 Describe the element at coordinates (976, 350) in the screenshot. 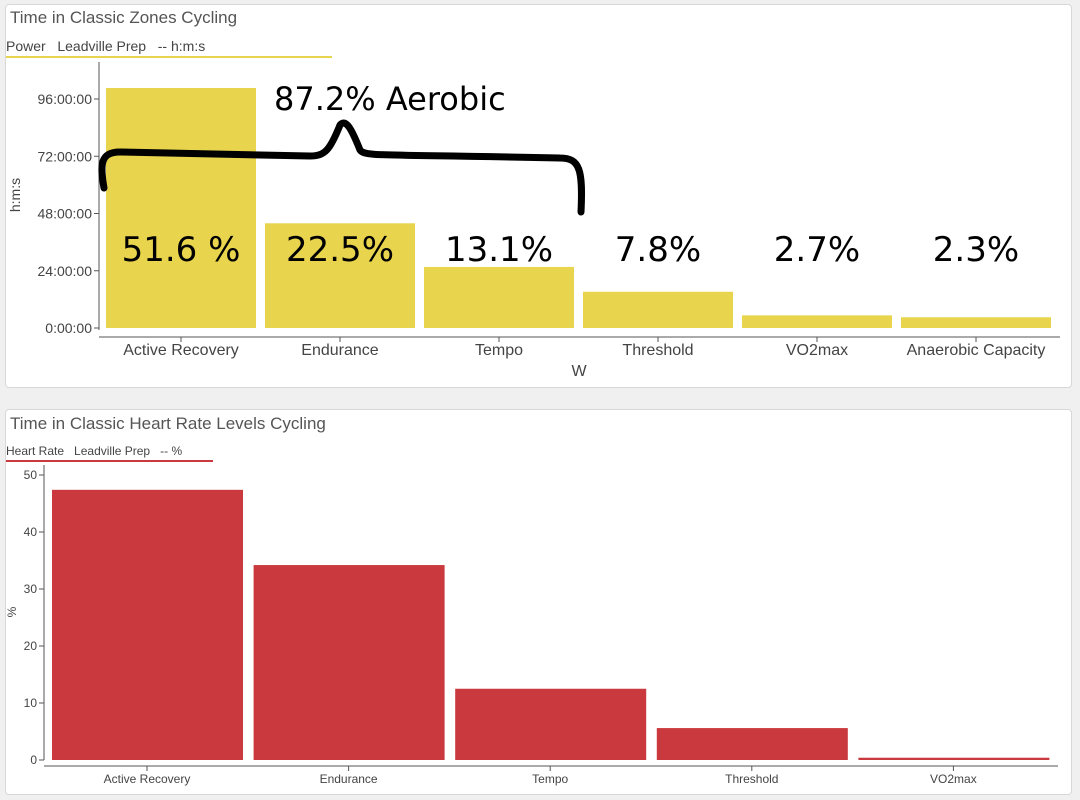

I see `x-tick-label: Anaerobic Capacity` at that location.